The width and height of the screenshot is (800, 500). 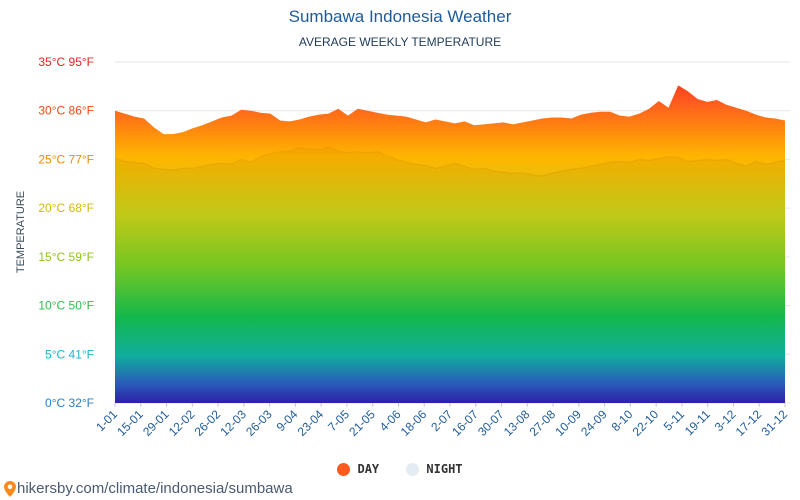 What do you see at coordinates (400, 470) in the screenshot?
I see `legend: DAY NIGHT` at bounding box center [400, 470].